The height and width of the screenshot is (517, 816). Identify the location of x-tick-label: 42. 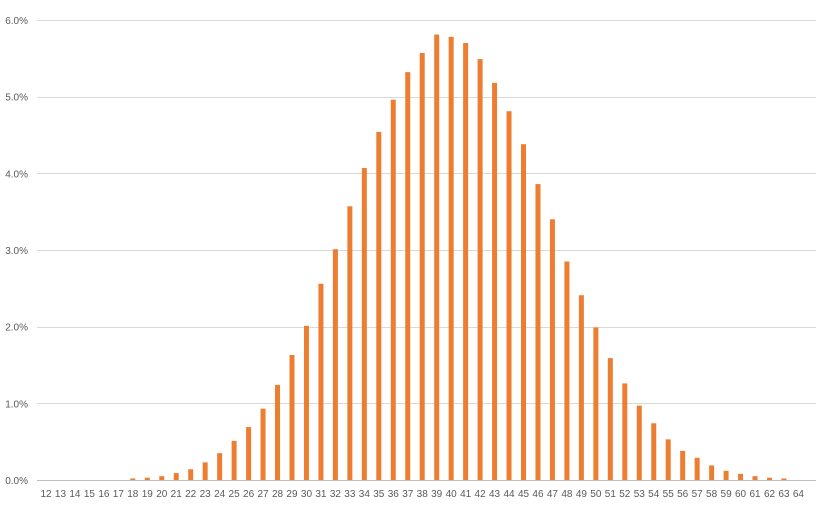
(481, 494).